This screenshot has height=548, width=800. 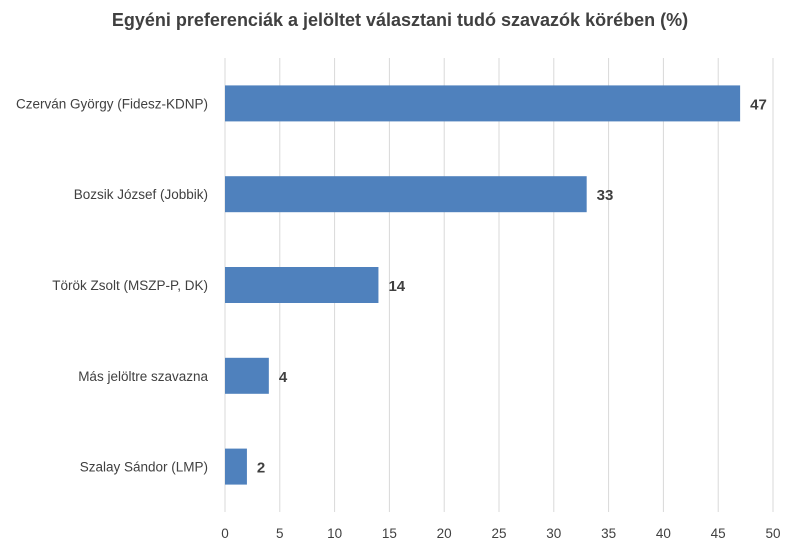 What do you see at coordinates (334, 533) in the screenshot?
I see `x-tick-label: 10` at bounding box center [334, 533].